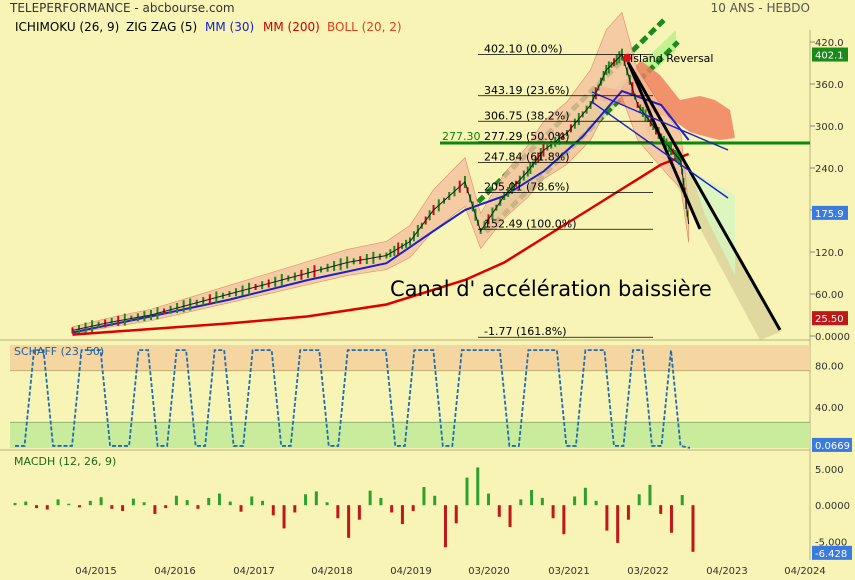 The width and height of the screenshot is (855, 580). What do you see at coordinates (96, 571) in the screenshot?
I see `time-tick-label: 04/2015` at bounding box center [96, 571].